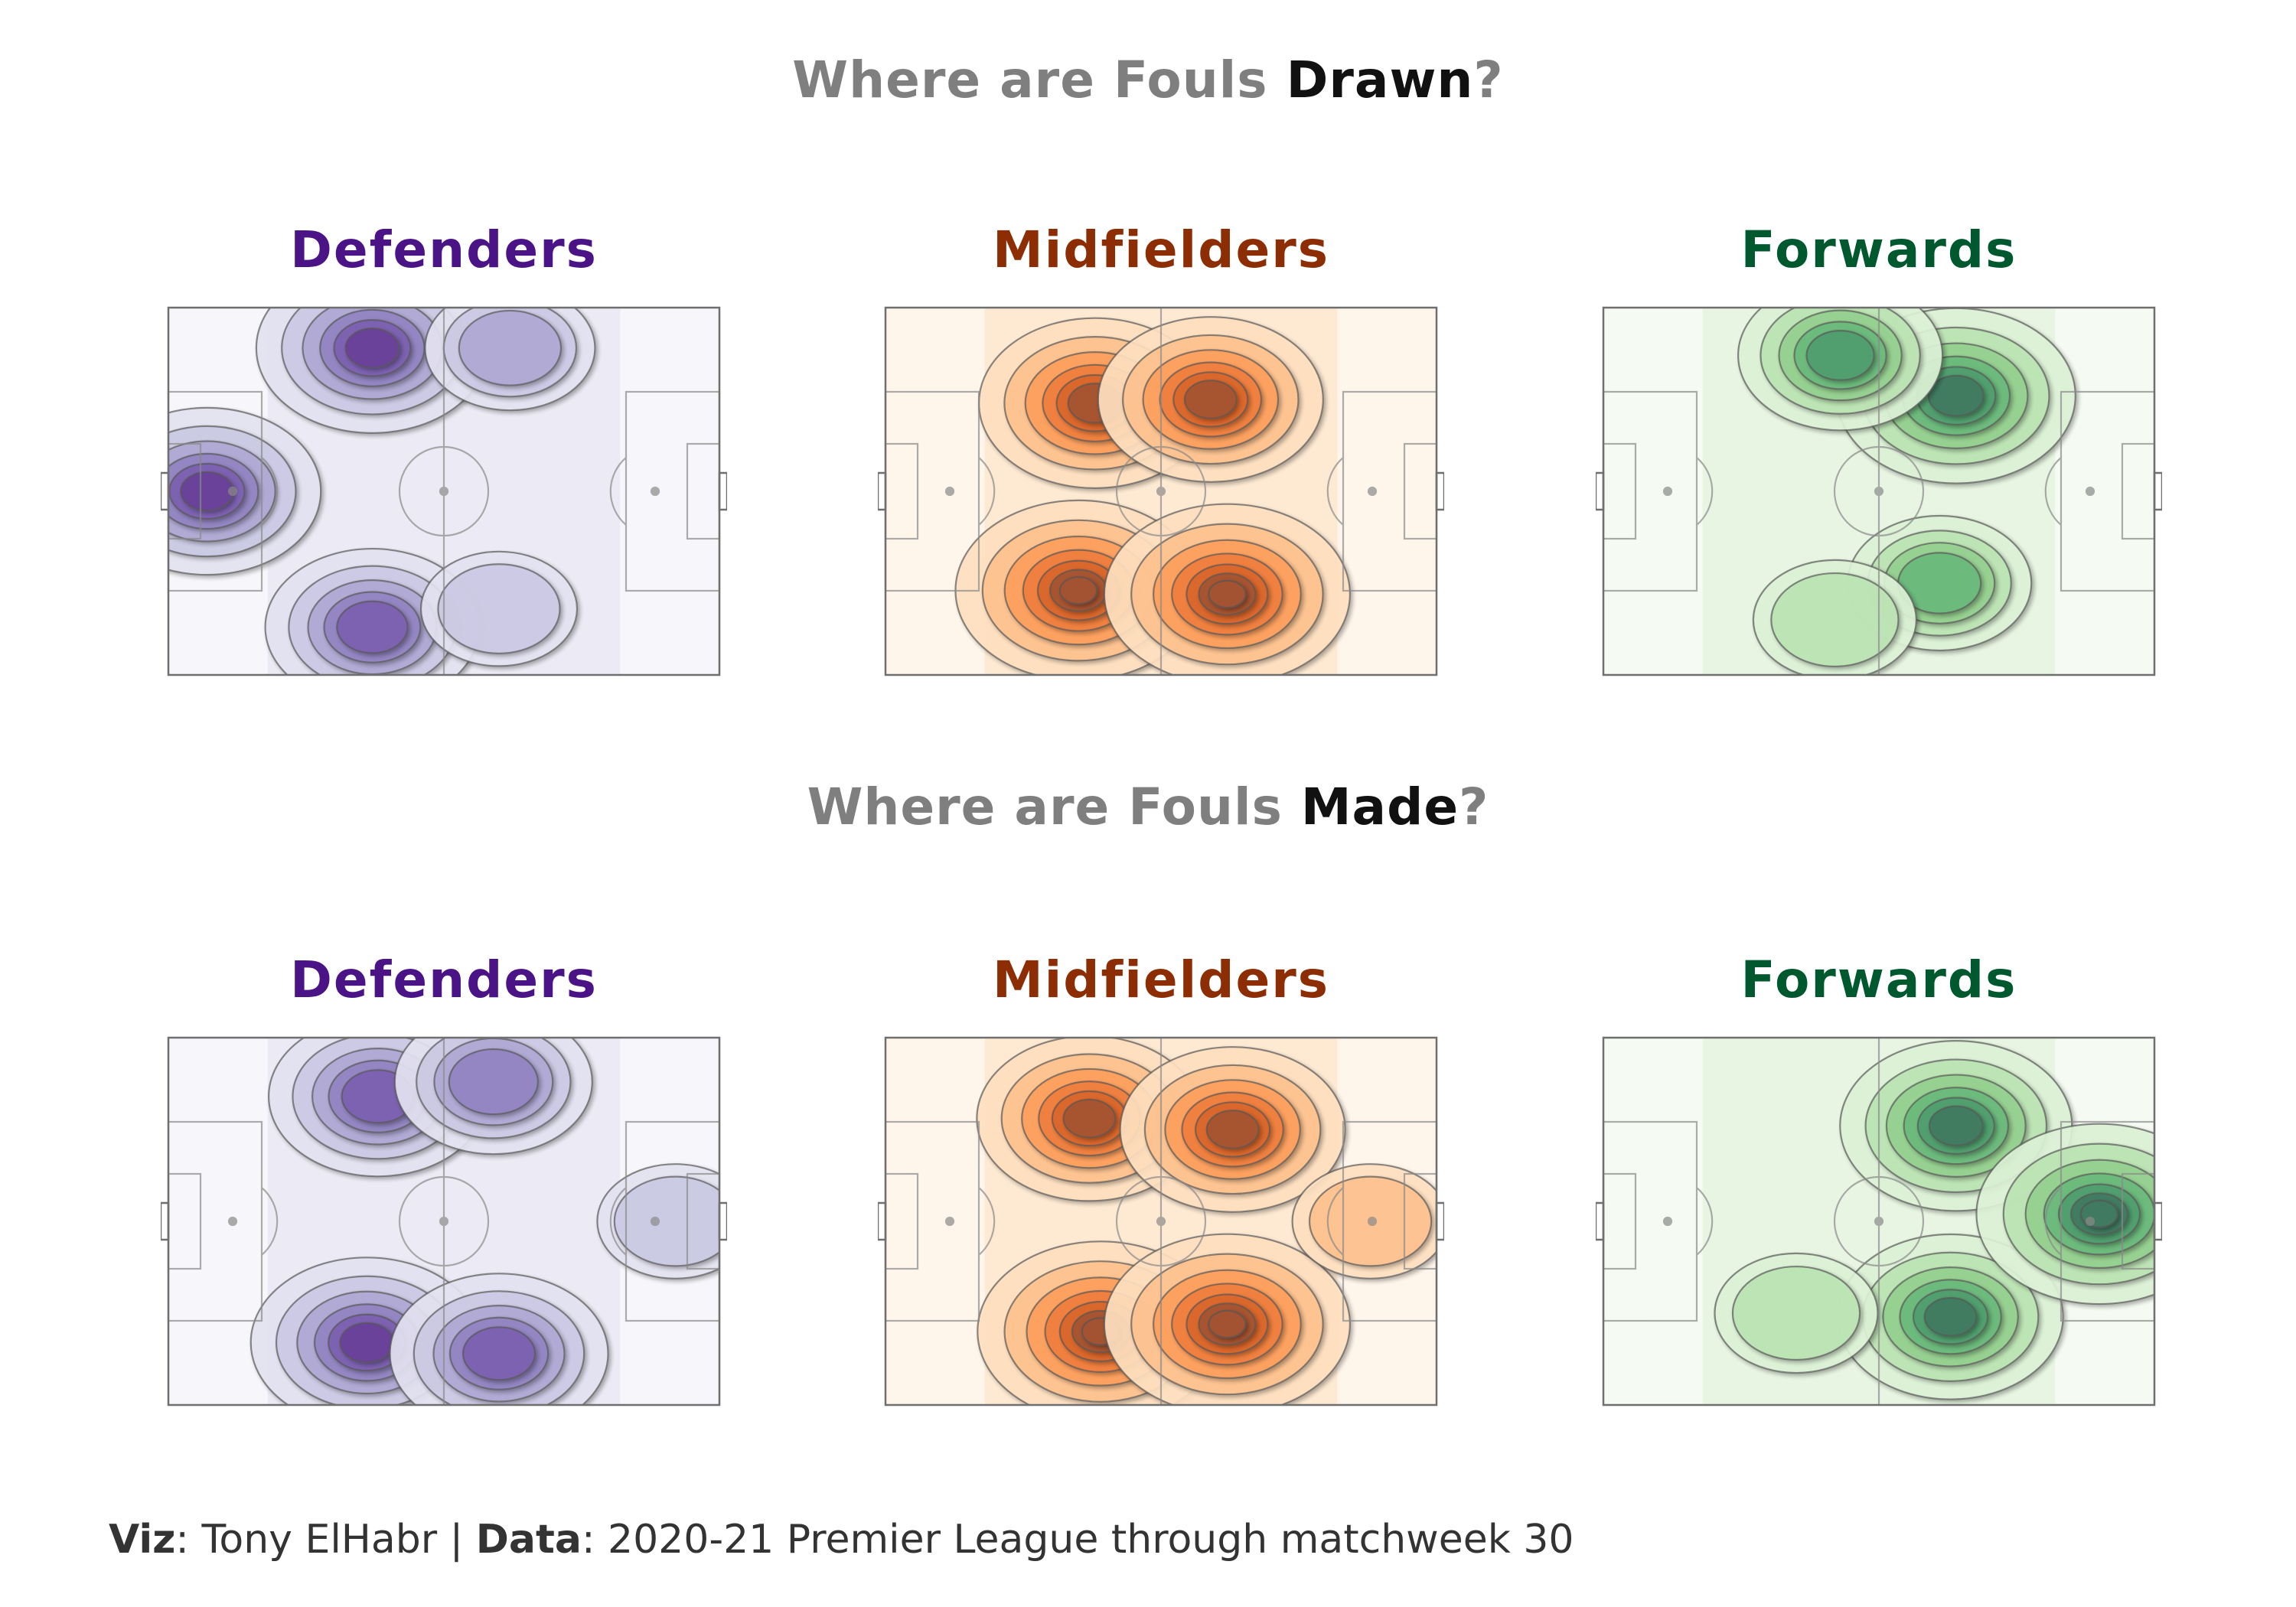 This screenshot has height=1607, width=2296. I want to click on section-title-made: Where are Fouls Made?, so click(1148, 806).